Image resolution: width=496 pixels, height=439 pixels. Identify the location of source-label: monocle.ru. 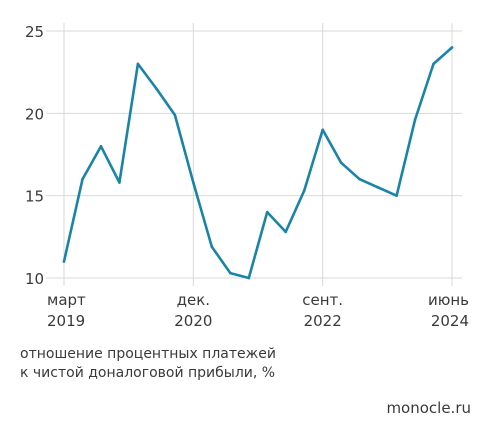
(428, 408).